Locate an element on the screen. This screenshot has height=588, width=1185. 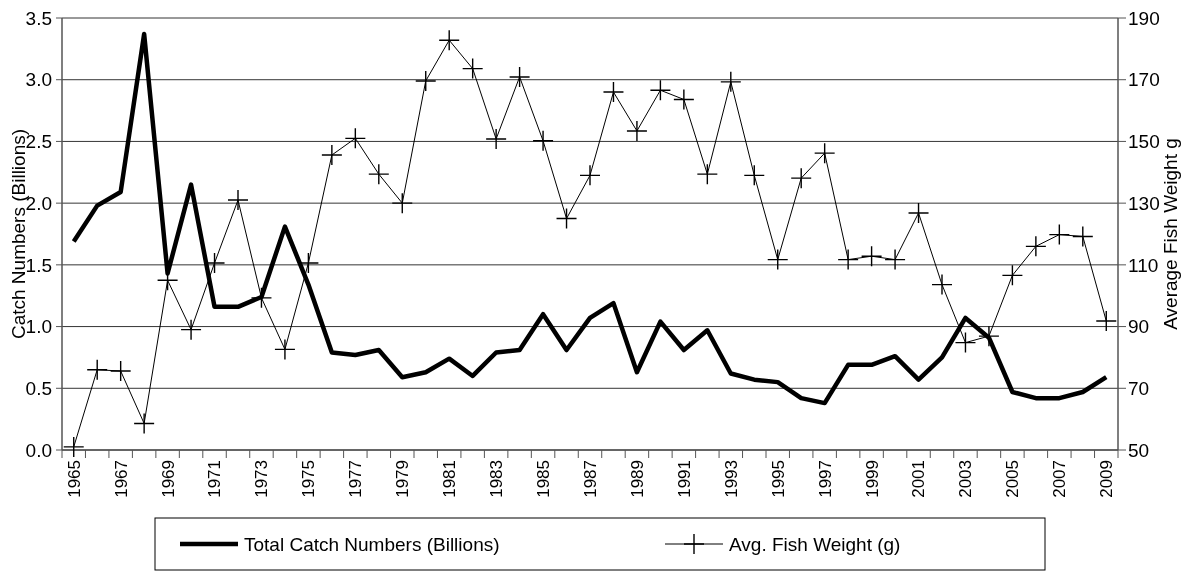
x-tick-label: 2003 is located at coordinates (966, 479).